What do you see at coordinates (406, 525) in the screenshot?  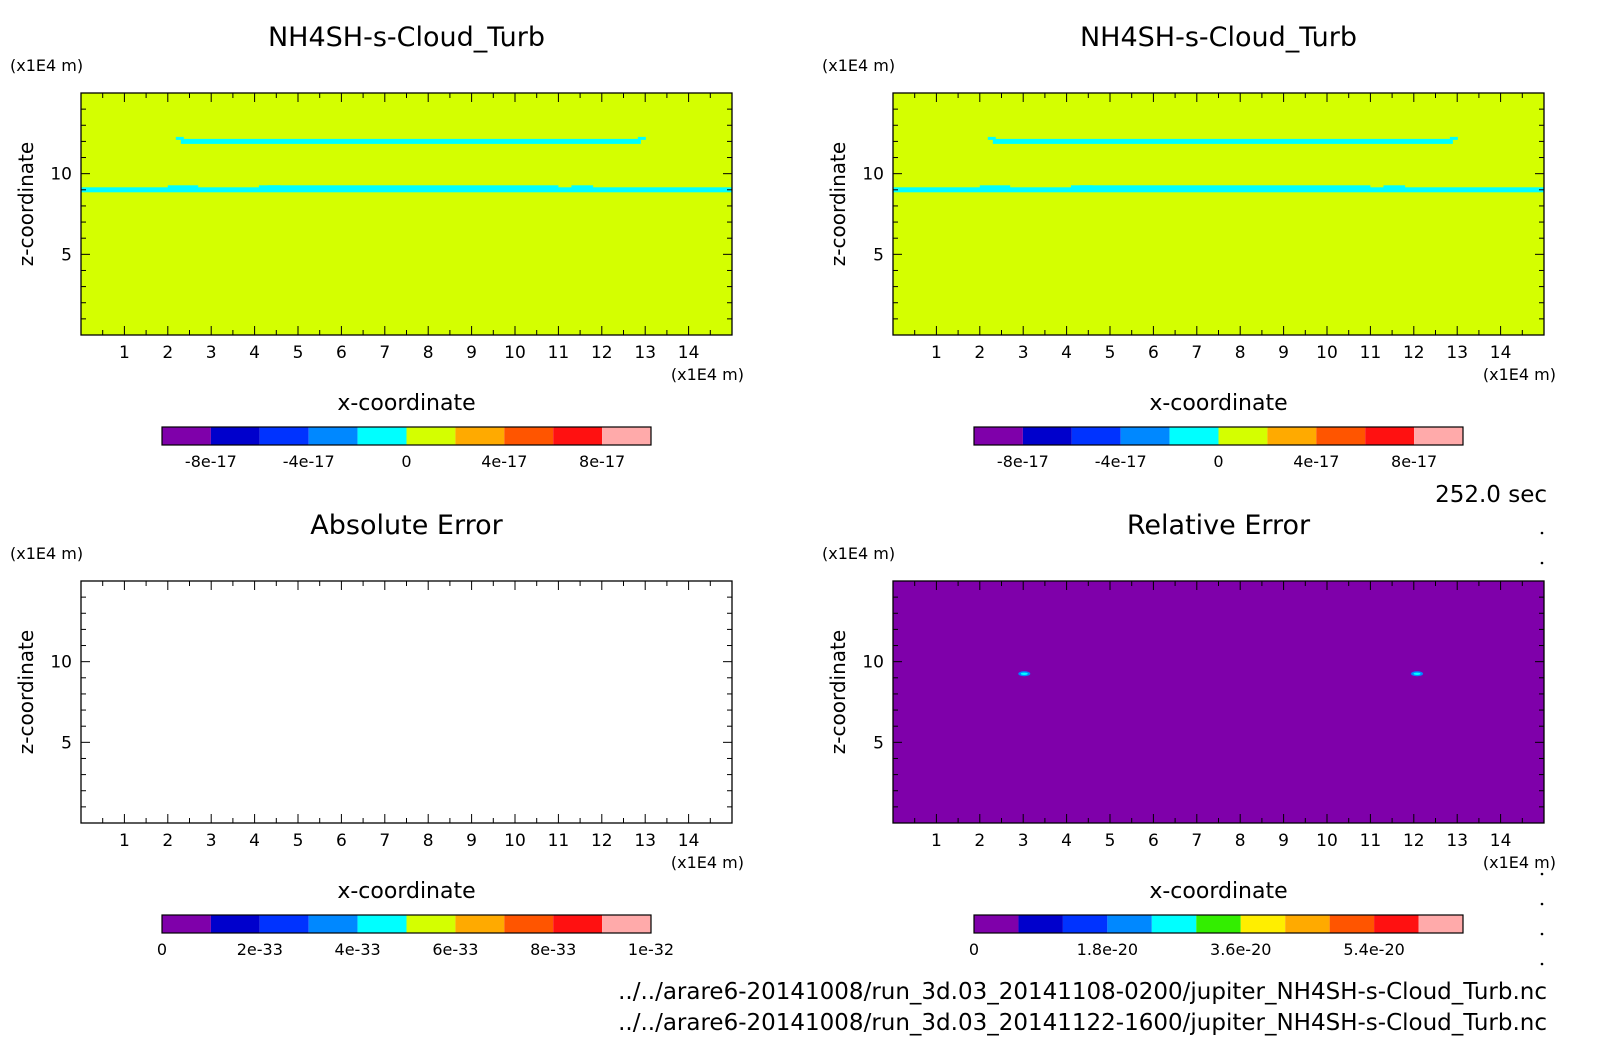 I see `panel-title: Absolute Error` at bounding box center [406, 525].